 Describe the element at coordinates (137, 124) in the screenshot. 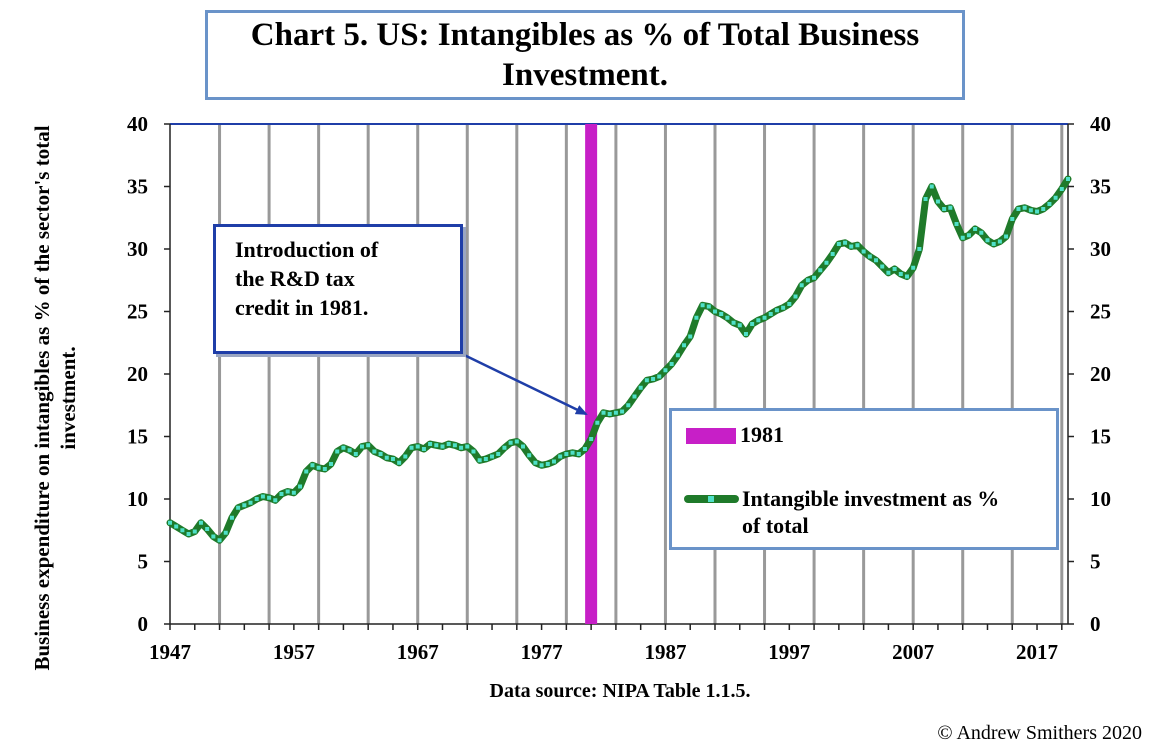

I see `y-tick-label-left: 40` at that location.